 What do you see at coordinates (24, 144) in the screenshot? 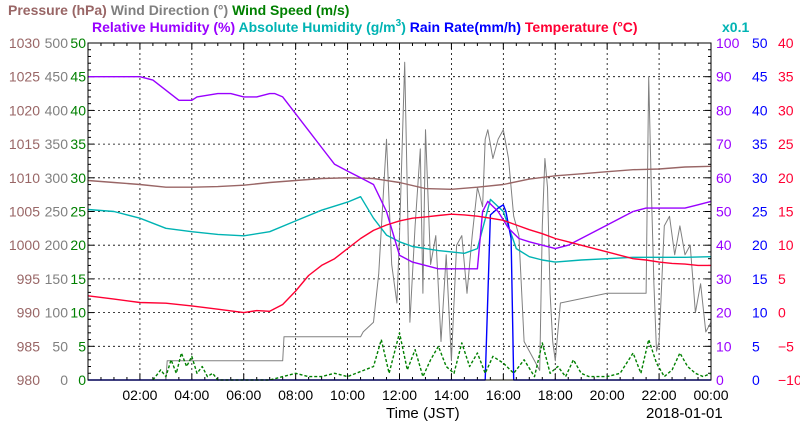
I see `y-tick-pressure: 1015` at bounding box center [24, 144].